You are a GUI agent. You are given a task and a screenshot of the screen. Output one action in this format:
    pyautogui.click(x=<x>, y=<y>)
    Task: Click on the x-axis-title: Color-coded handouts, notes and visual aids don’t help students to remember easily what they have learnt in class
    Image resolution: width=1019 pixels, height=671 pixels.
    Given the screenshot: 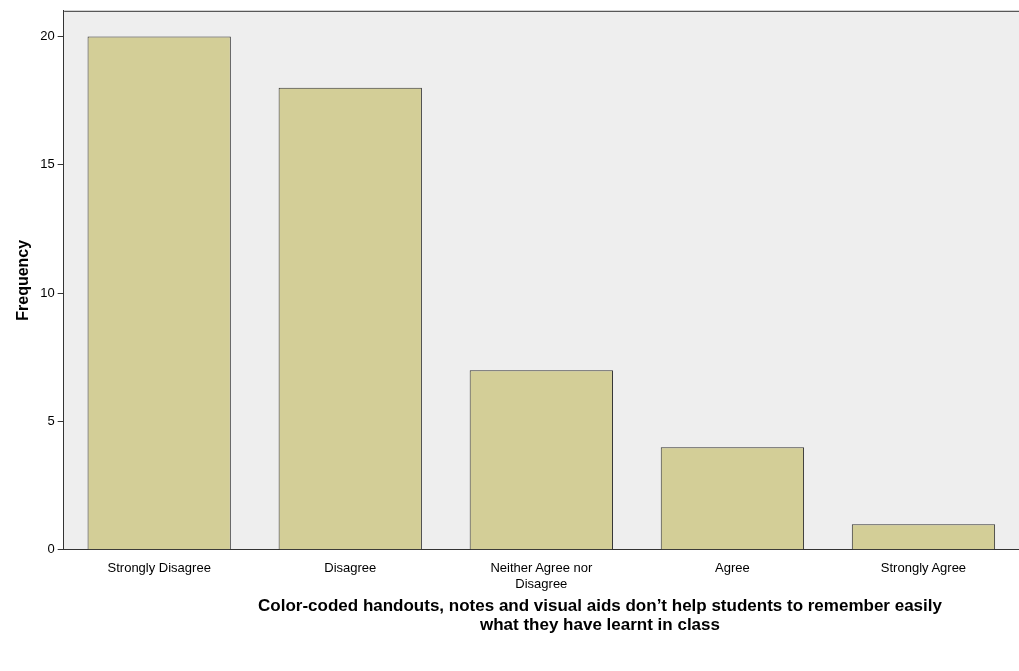 What is the action you would take?
    pyautogui.click(x=600, y=615)
    